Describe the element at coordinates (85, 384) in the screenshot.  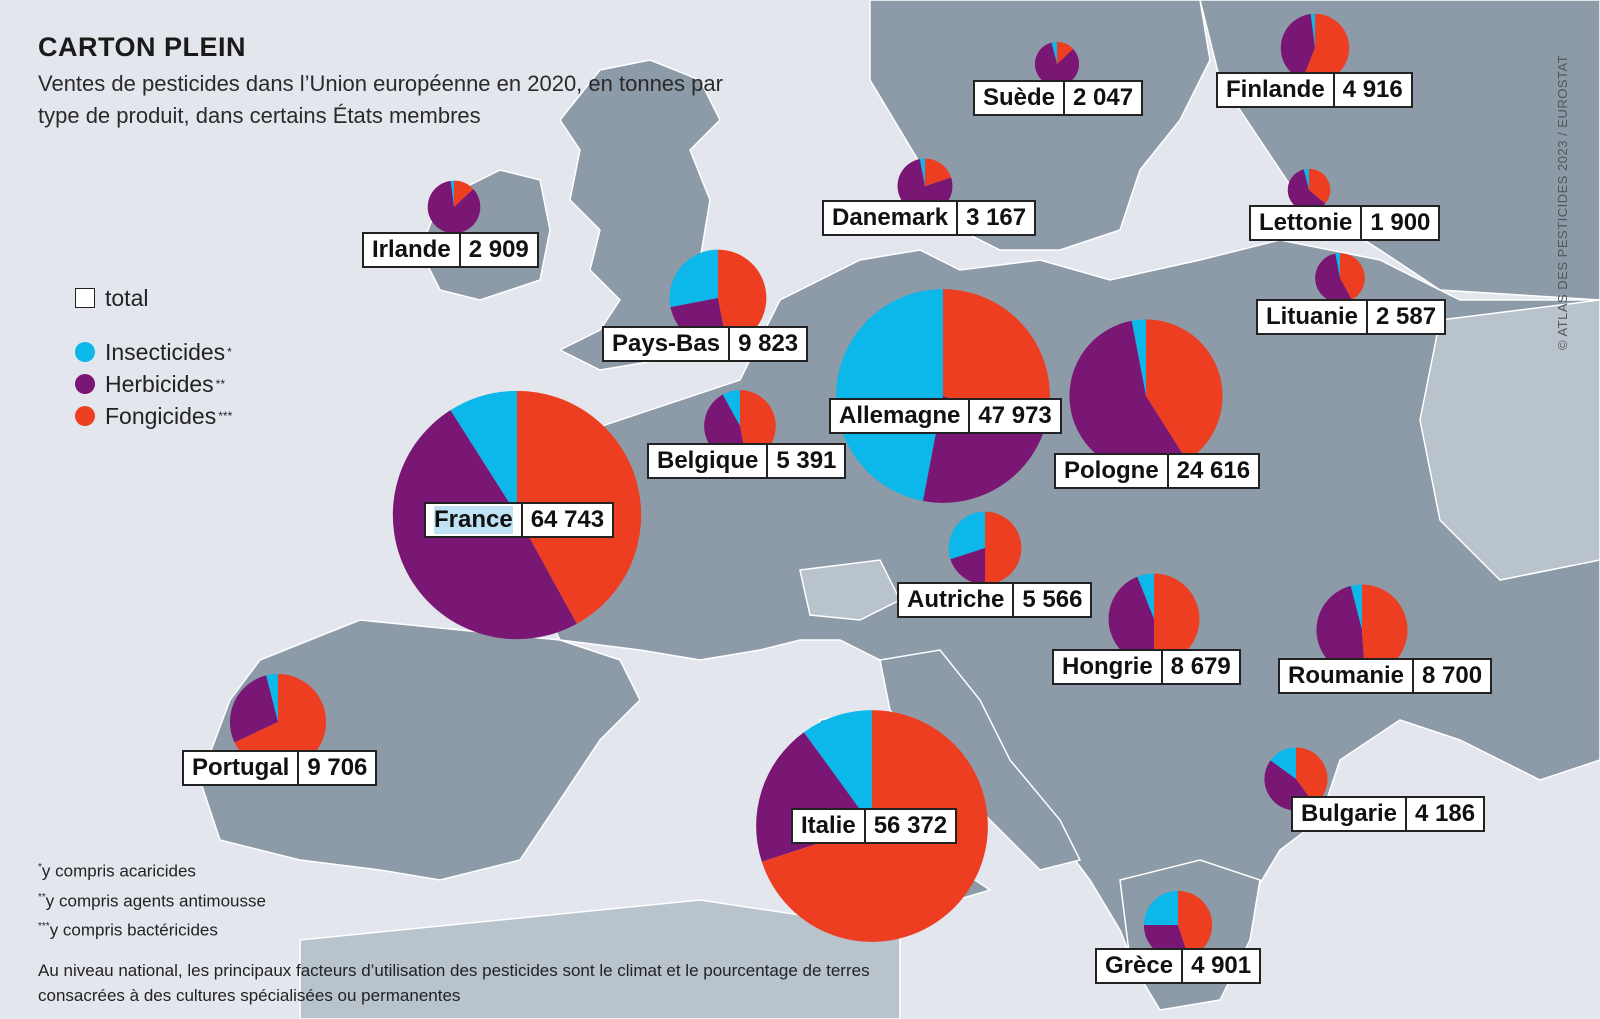
I see `herbicides-dot-icon` at that location.